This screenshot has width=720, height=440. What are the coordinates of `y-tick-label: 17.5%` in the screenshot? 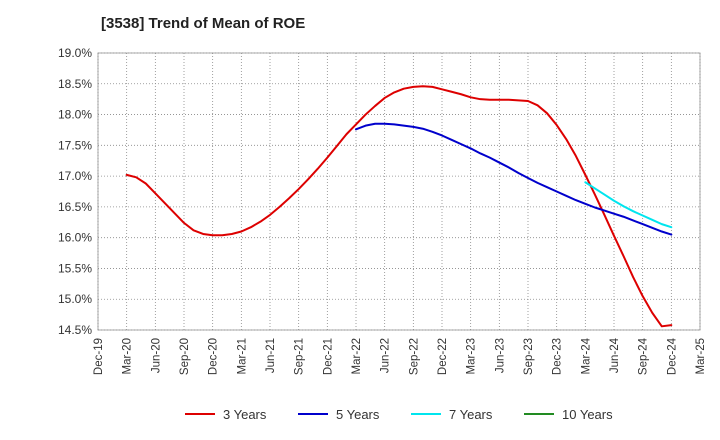 It's located at (75, 145).